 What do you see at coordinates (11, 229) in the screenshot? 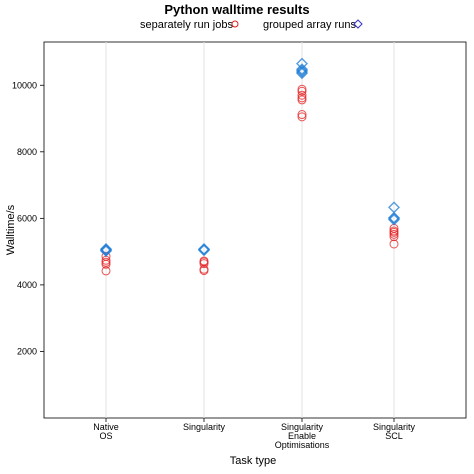
I see `y-axis-title: Walltime/s` at bounding box center [11, 229].